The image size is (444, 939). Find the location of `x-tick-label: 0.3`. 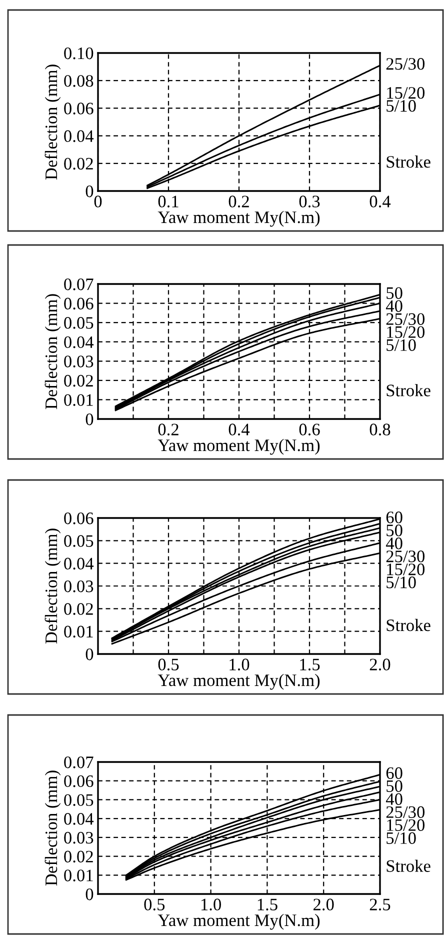

x-tick-label: 0.3 is located at coordinates (309, 202).